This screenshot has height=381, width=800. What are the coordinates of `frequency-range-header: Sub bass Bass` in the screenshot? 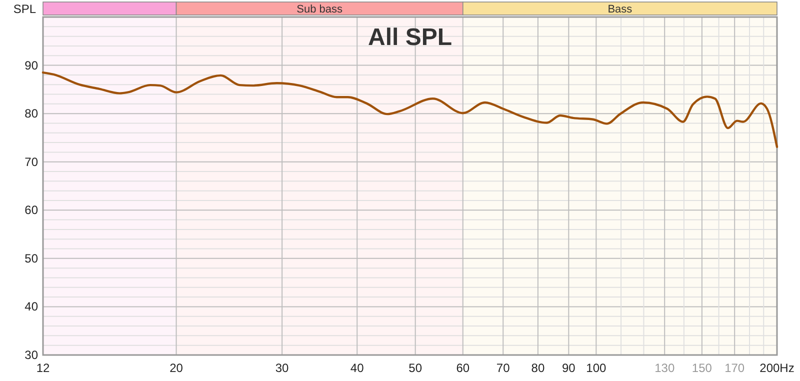 It's located at (410, 9).